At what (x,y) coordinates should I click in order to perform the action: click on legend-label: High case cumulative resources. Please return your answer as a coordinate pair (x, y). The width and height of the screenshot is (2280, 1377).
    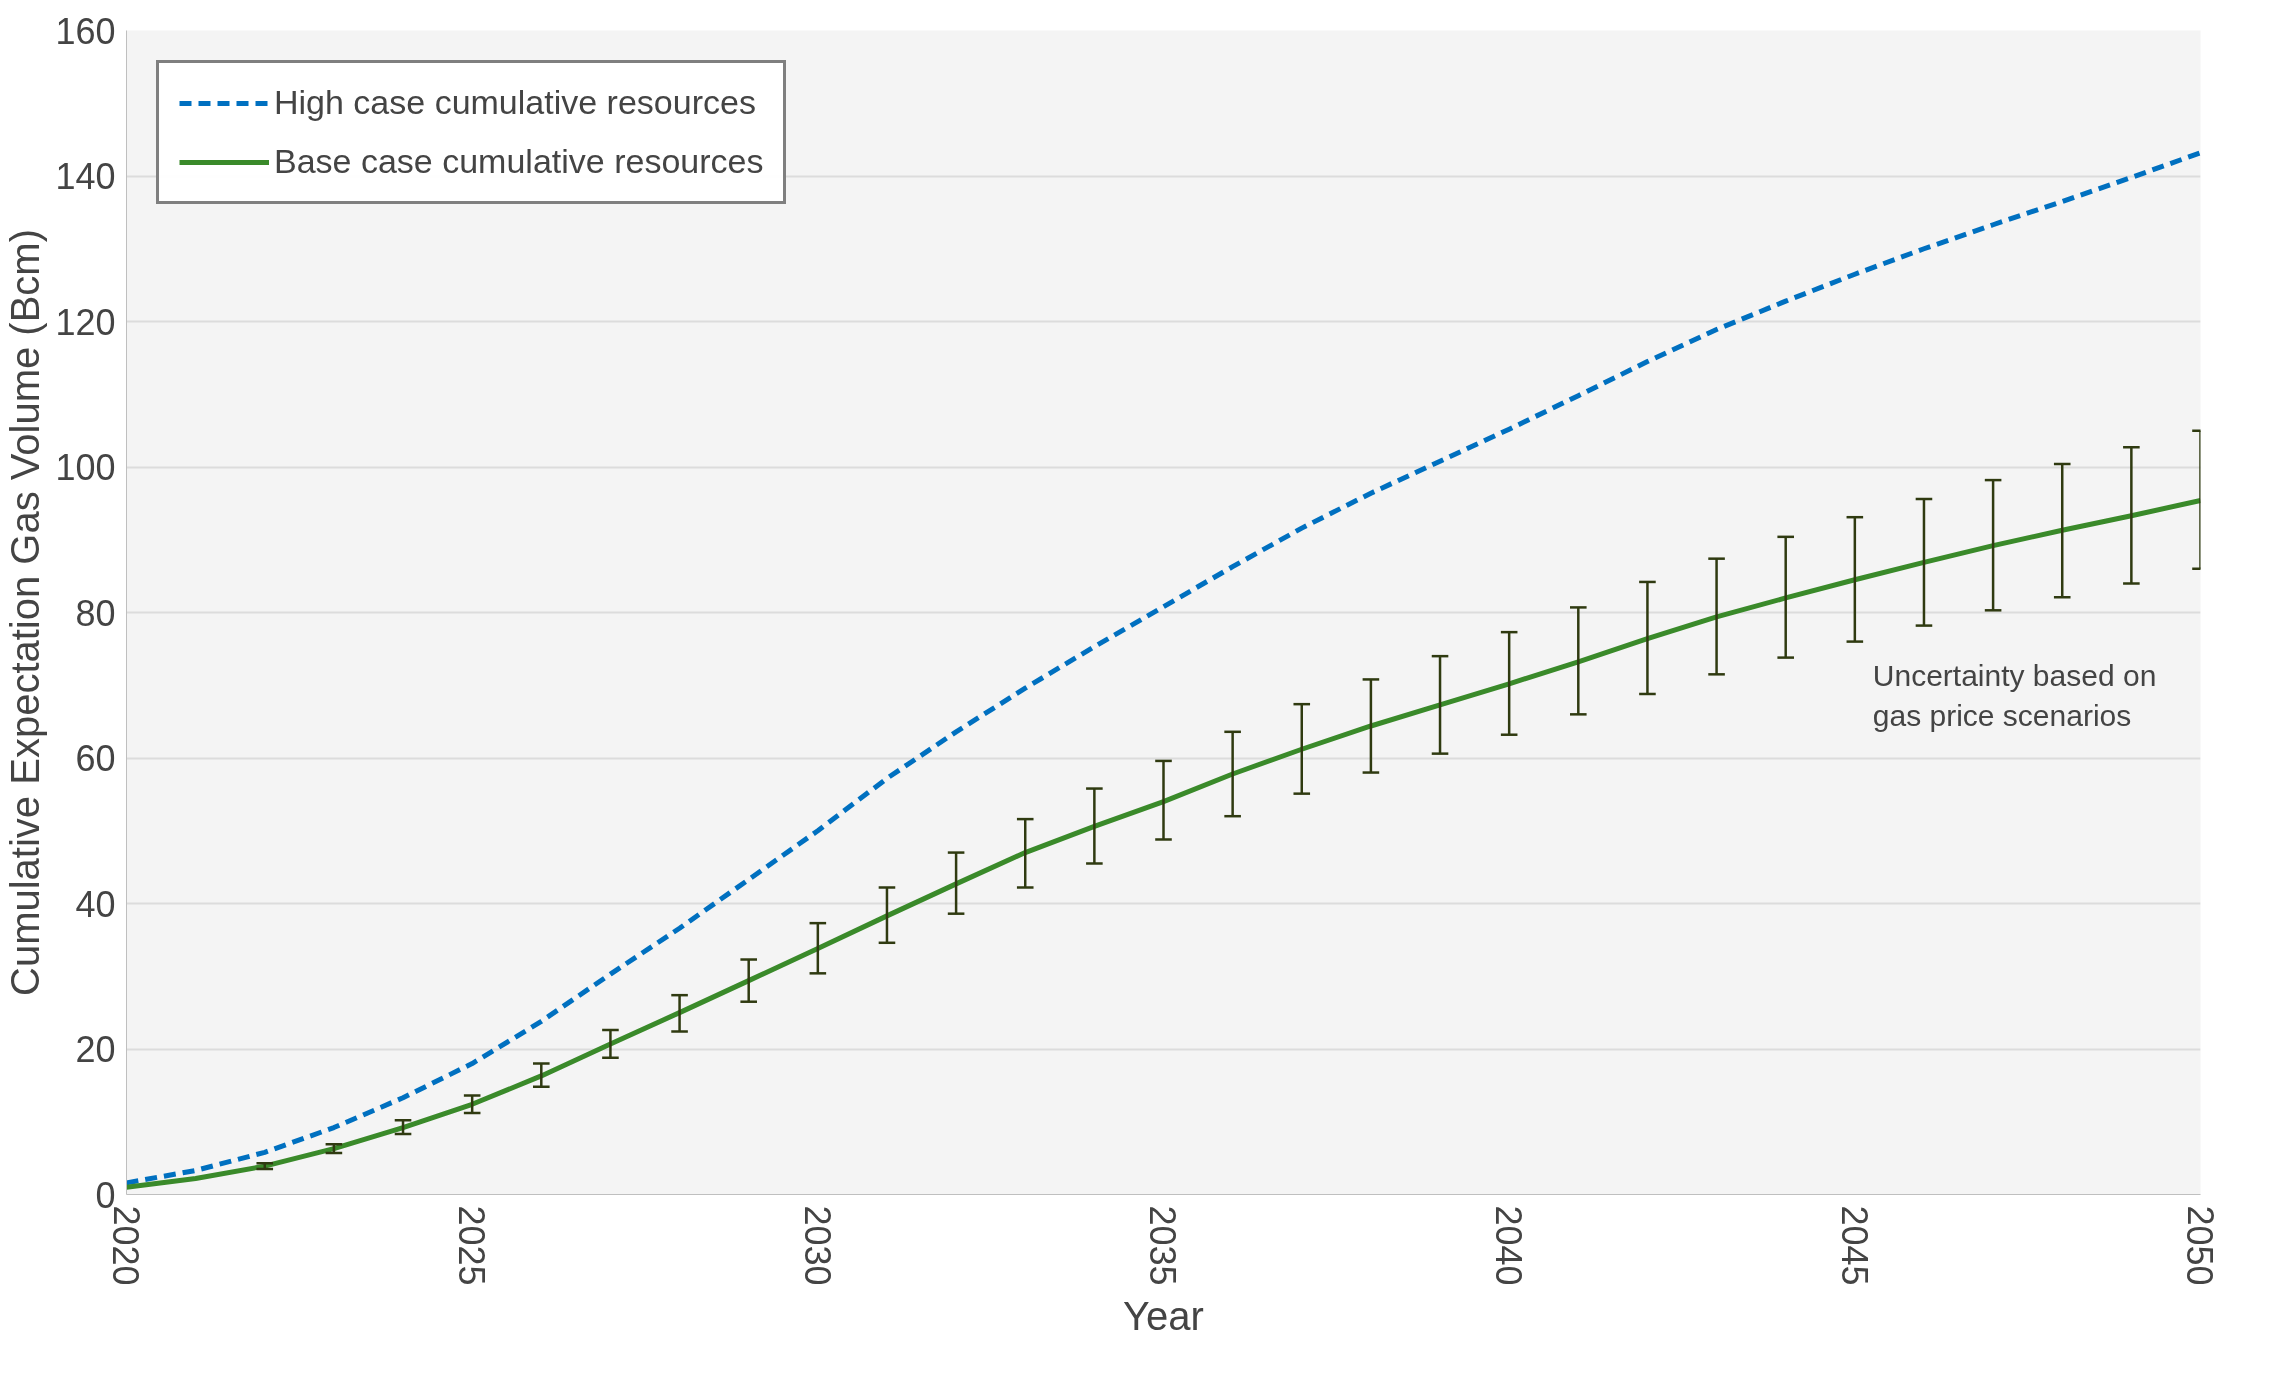
    Looking at the image, I should click on (515, 102).